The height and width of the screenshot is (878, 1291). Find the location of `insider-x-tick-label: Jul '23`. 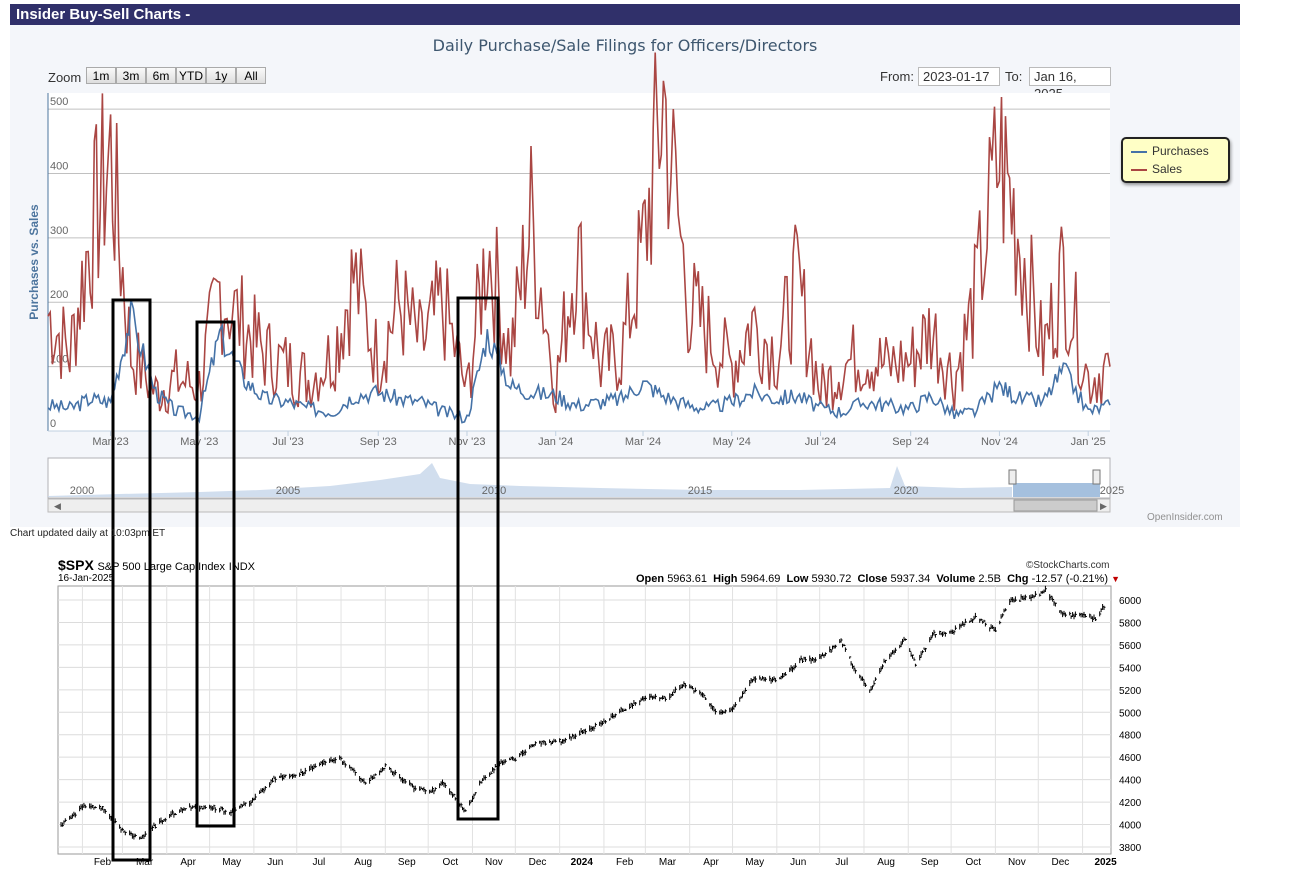

insider-x-tick-label: Jul '23 is located at coordinates (287, 442).